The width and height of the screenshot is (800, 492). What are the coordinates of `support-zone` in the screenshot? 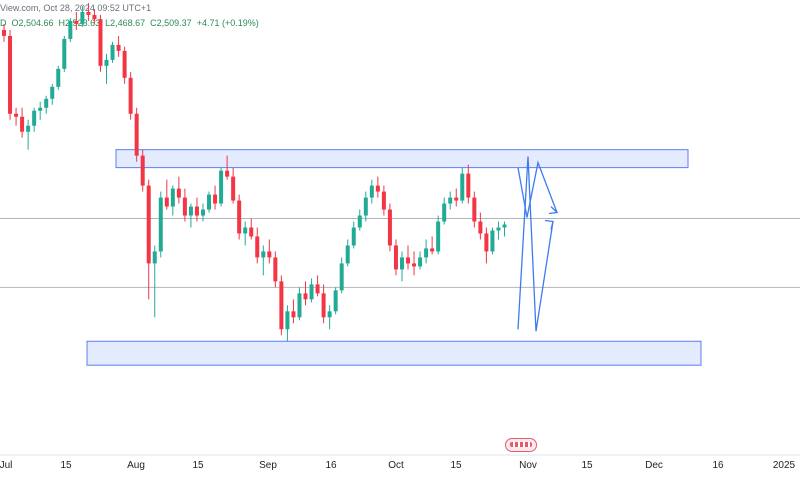 It's located at (394, 353).